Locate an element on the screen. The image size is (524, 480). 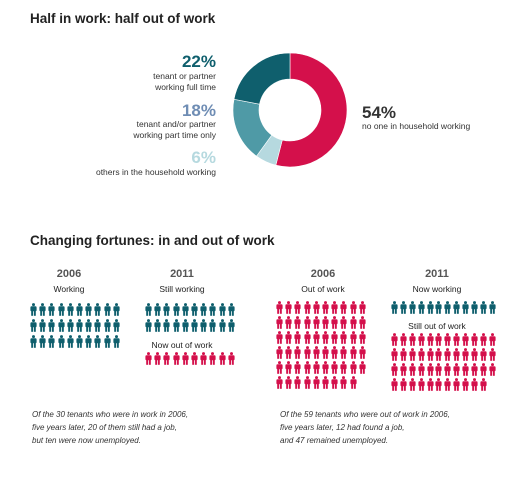
icon-grid-still-working-2011 is located at coordinates (190, 317).